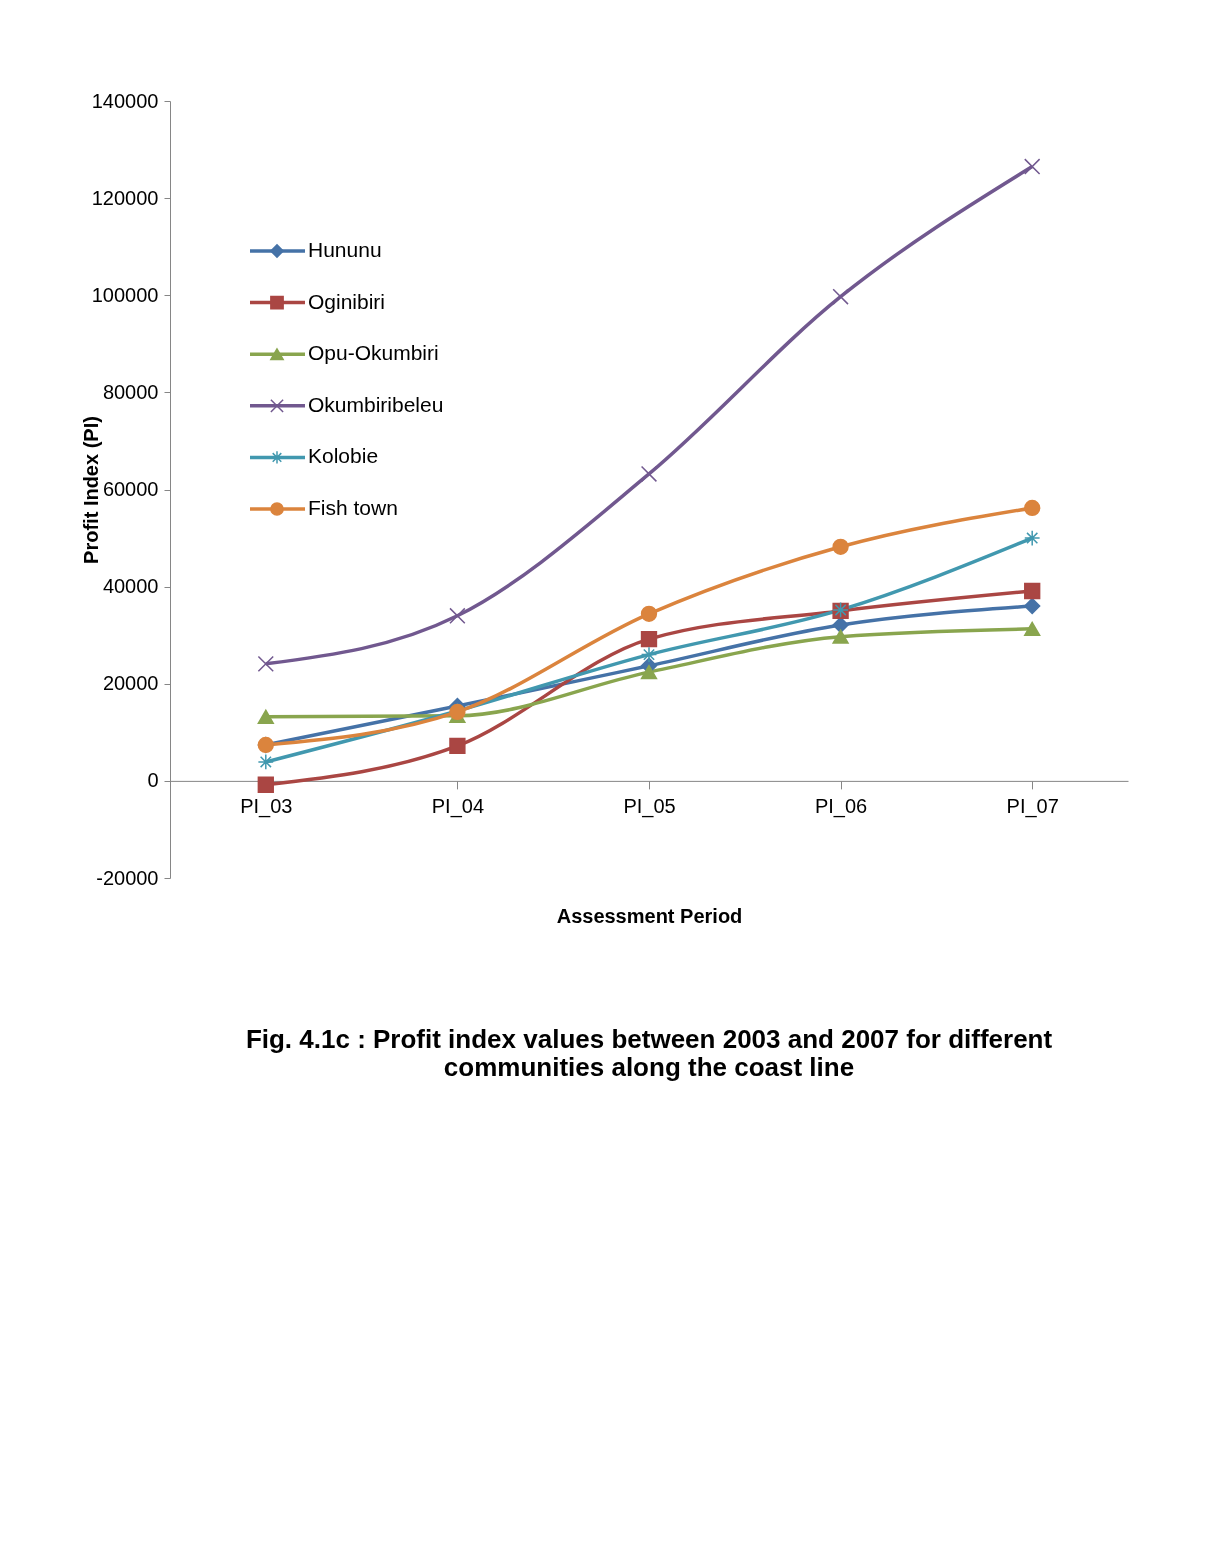  Describe the element at coordinates (373, 353) in the screenshot. I see `legend-label: Opu-Okumbiri` at that location.